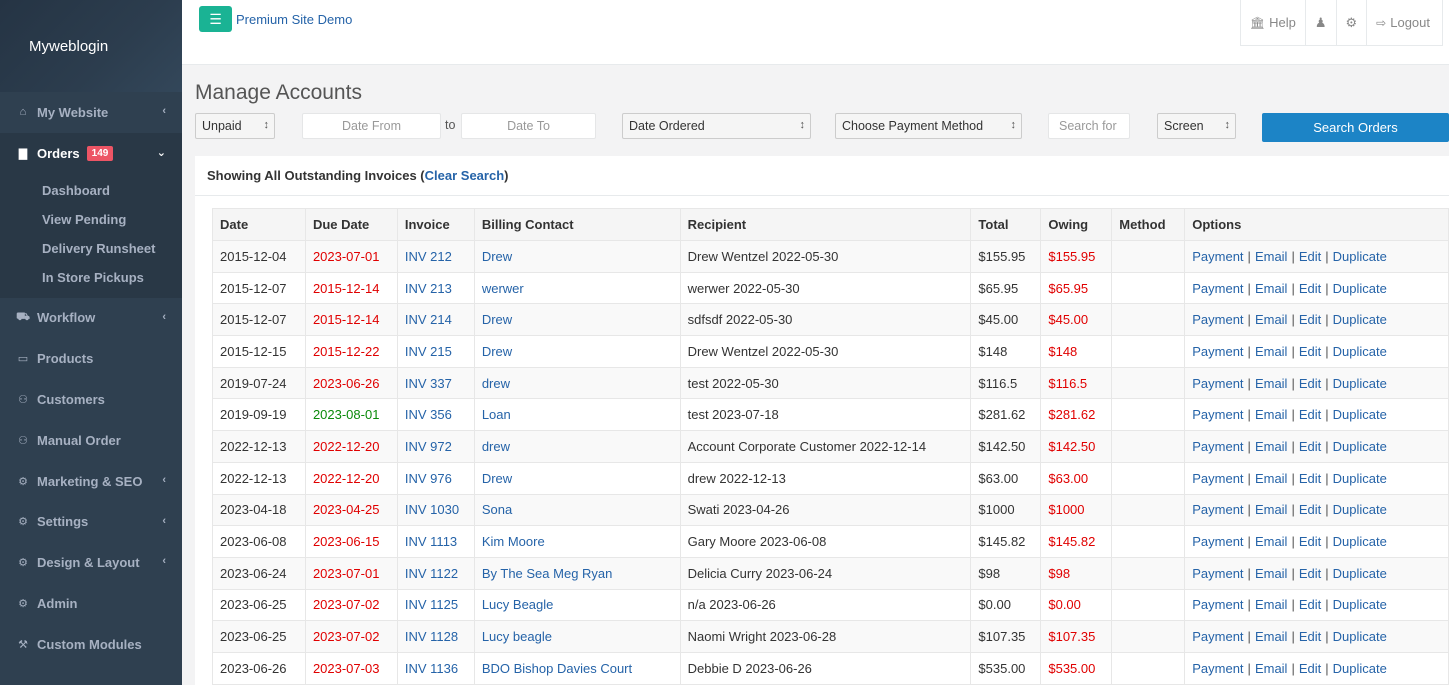 The height and width of the screenshot is (685, 1449). What do you see at coordinates (428, 351) in the screenshot?
I see `invoice-link: INV 215` at bounding box center [428, 351].